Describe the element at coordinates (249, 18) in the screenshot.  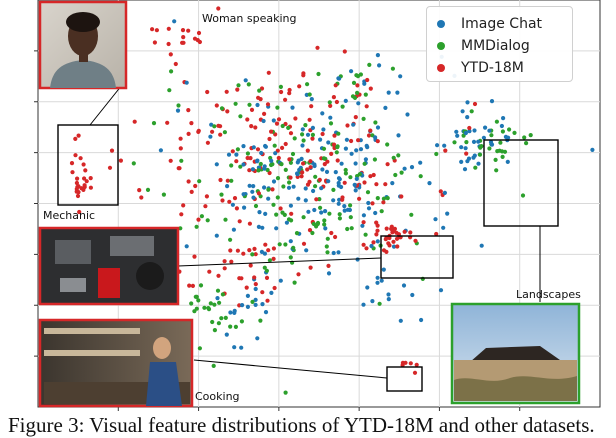
I see `inset-label-woman-speaking: Woman speaking` at that location.